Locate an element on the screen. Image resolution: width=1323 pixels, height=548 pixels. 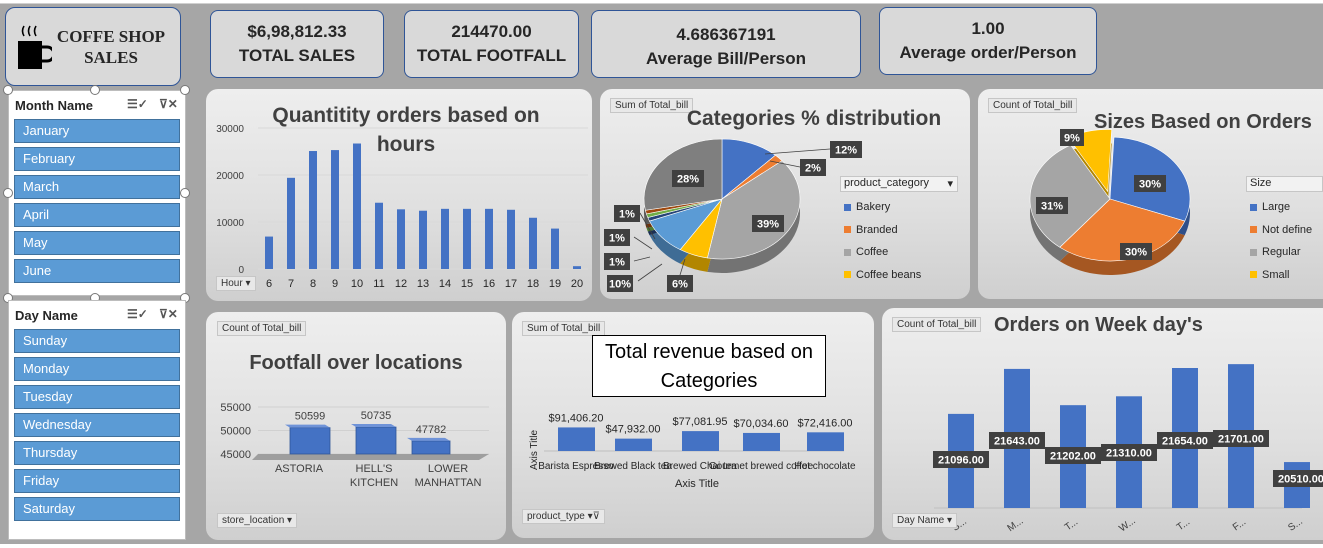
weekday-value-tag: Count of Total_bill is located at coordinates (937, 324).